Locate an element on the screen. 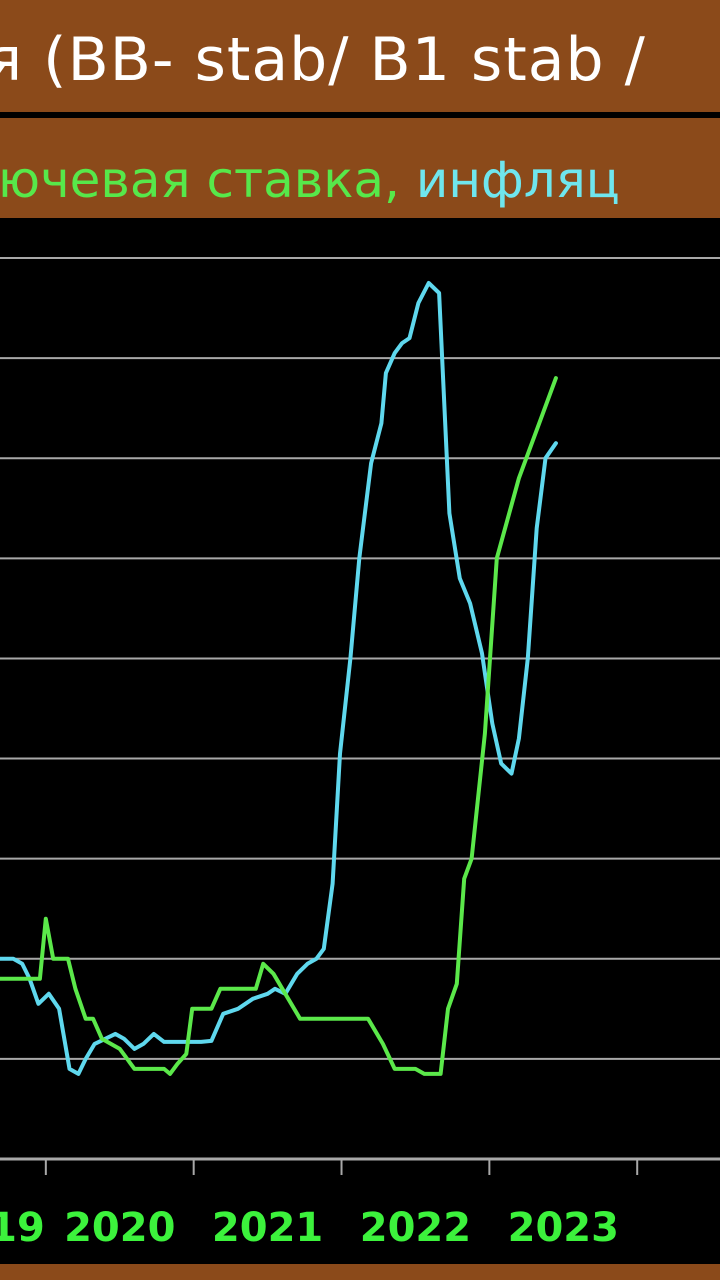 The image size is (720, 1280). x-tick-label: 2023 is located at coordinates (563, 1228).